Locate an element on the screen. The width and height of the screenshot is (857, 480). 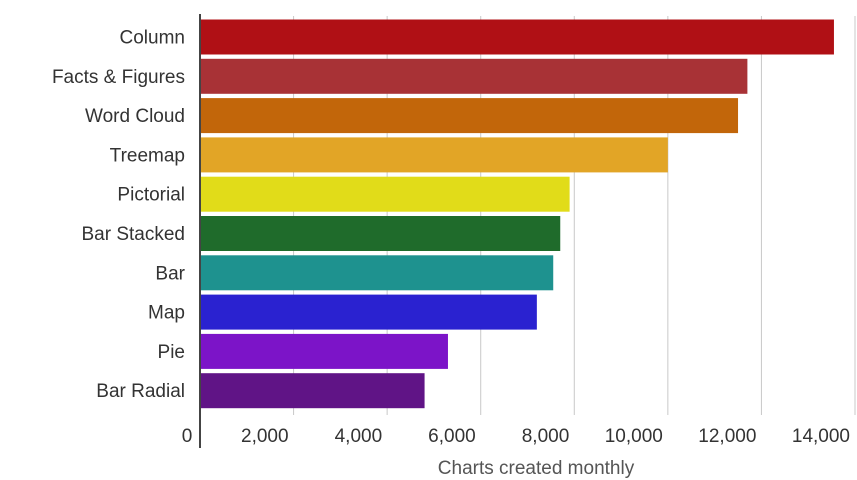
category-label: Pie is located at coordinates (171, 352).